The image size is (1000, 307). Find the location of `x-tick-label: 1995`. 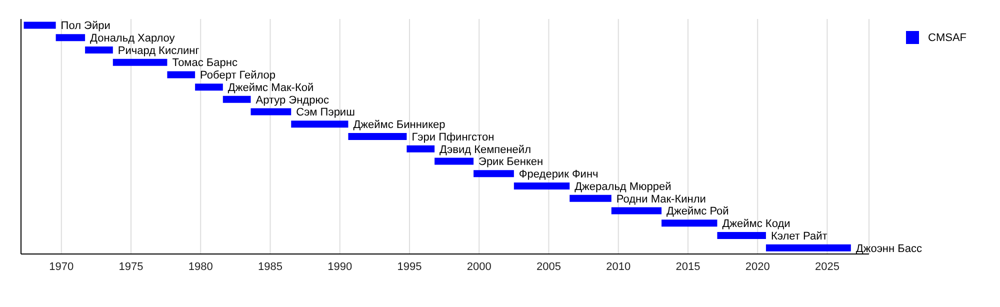

x-tick-label: 1995 is located at coordinates (409, 266).